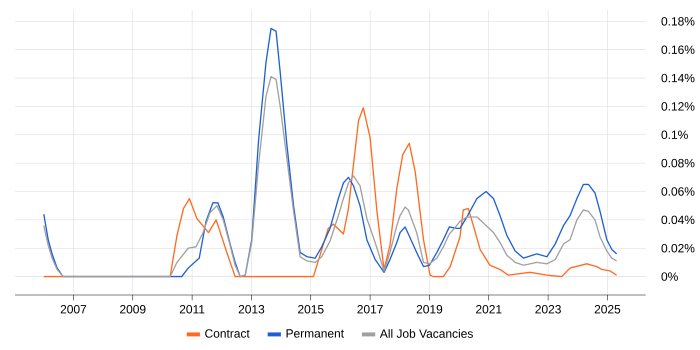 Image resolution: width=700 pixels, height=350 pixels. I want to click on y-tick-label: 0.1%, so click(674, 135).